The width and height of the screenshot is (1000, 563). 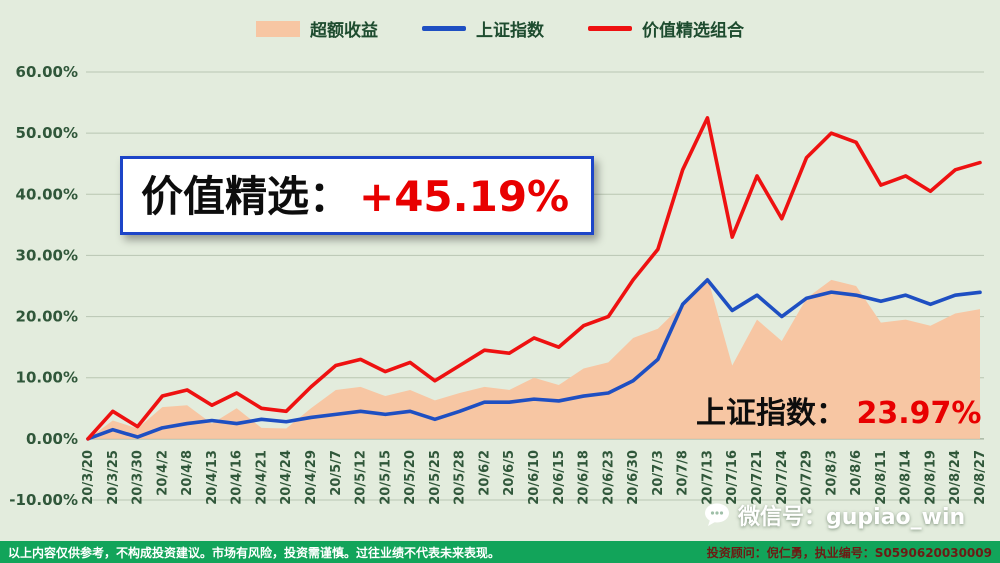 I want to click on legend-label-value-select: 价值精选组合, so click(x=693, y=31).